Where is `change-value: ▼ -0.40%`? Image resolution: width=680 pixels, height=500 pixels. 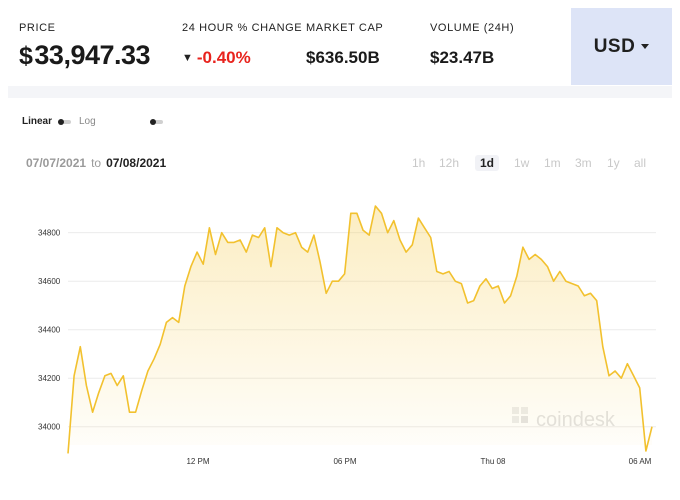 change-value: ▼ -0.40% is located at coordinates (216, 58).